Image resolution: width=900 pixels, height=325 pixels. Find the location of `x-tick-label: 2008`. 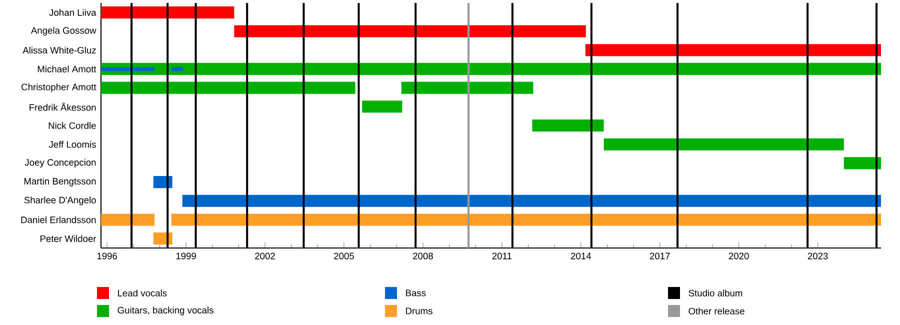

x-tick-label: 2008 is located at coordinates (423, 256).